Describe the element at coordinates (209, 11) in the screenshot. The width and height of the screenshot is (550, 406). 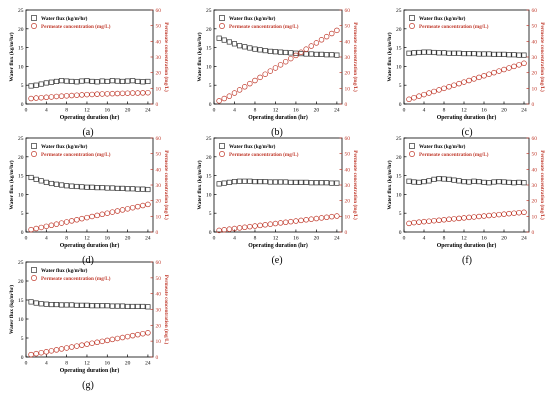
I see `y-left-tick-label: 25` at that location.